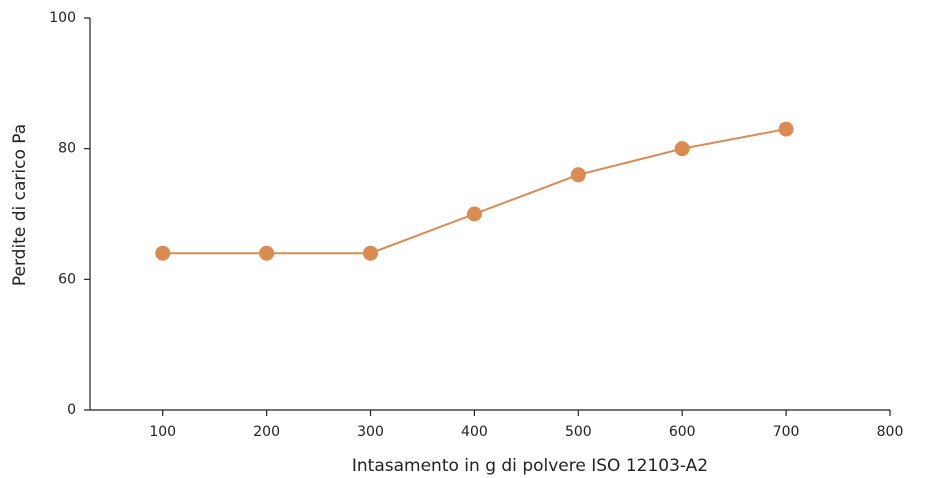 The image size is (925, 478). What do you see at coordinates (682, 432) in the screenshot?
I see `x-tick-label: 600` at bounding box center [682, 432].